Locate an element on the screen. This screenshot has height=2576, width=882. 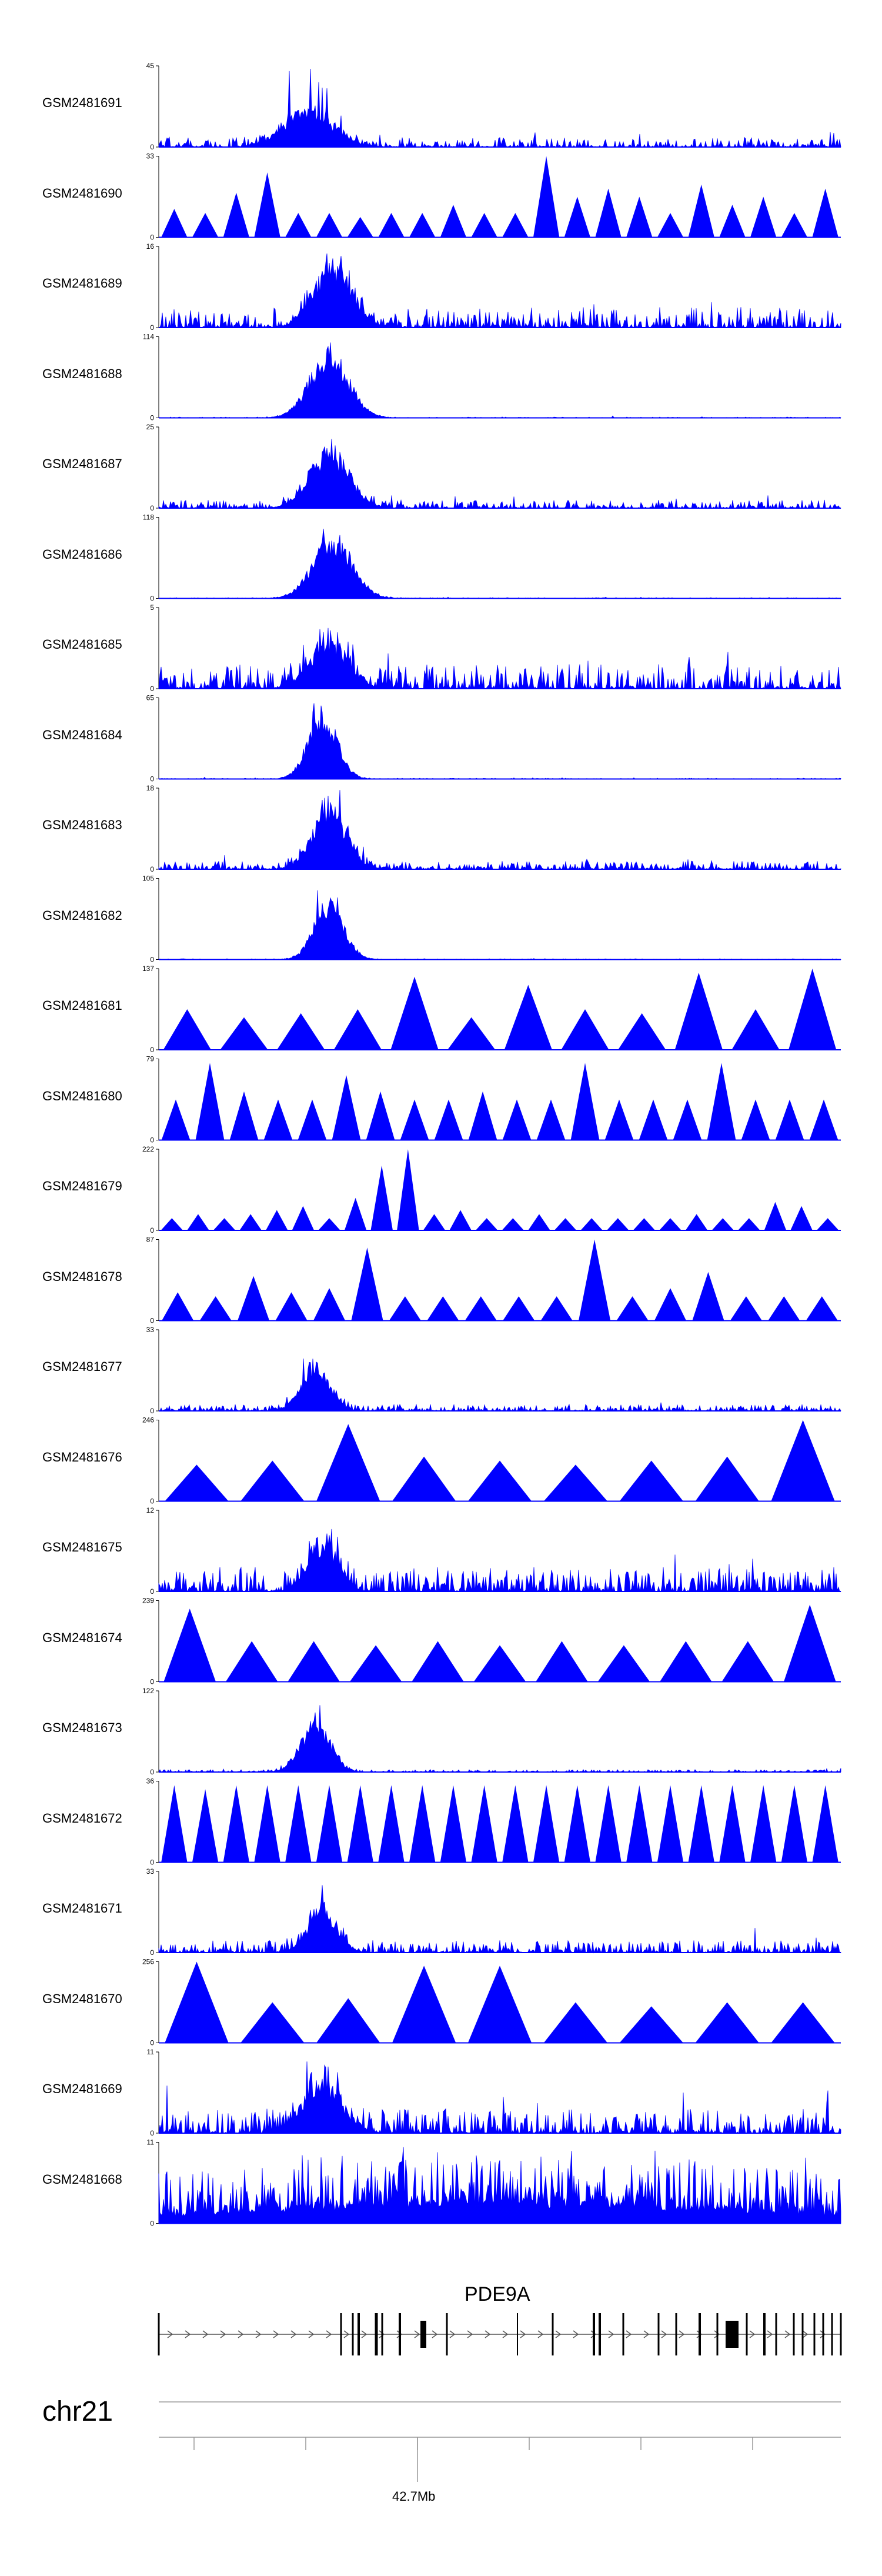
y-max-label: 246 is located at coordinates (148, 1420).